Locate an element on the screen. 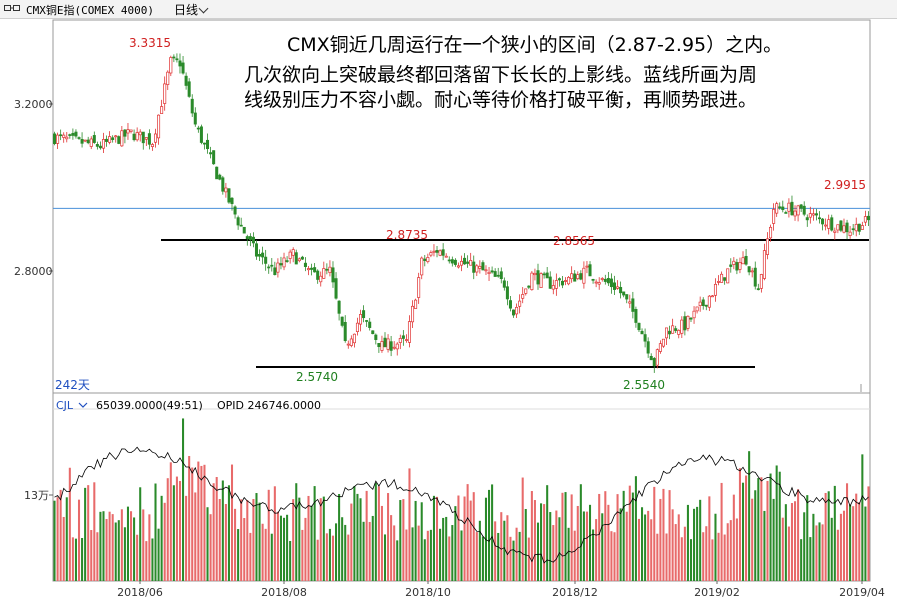 The height and width of the screenshot is (602, 897). high-price-label: 2.9915 is located at coordinates (845, 185).